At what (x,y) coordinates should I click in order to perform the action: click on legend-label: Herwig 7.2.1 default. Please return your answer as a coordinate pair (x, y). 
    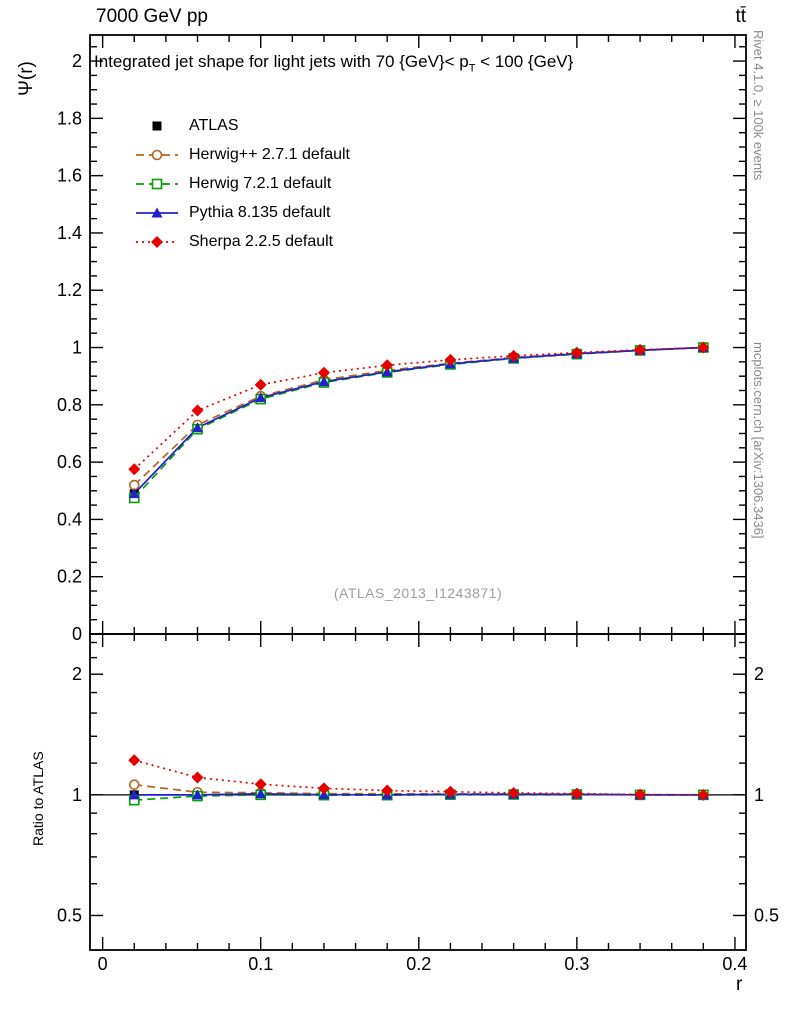
    Looking at the image, I should click on (260, 183).